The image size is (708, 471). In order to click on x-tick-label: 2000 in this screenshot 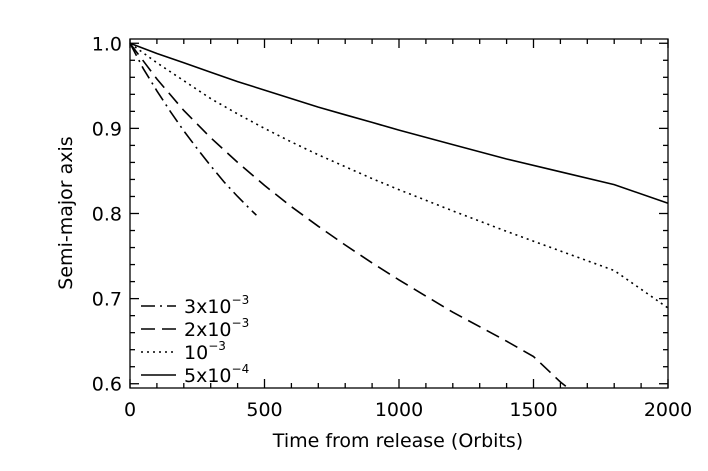, I will do `click(668, 410)`.